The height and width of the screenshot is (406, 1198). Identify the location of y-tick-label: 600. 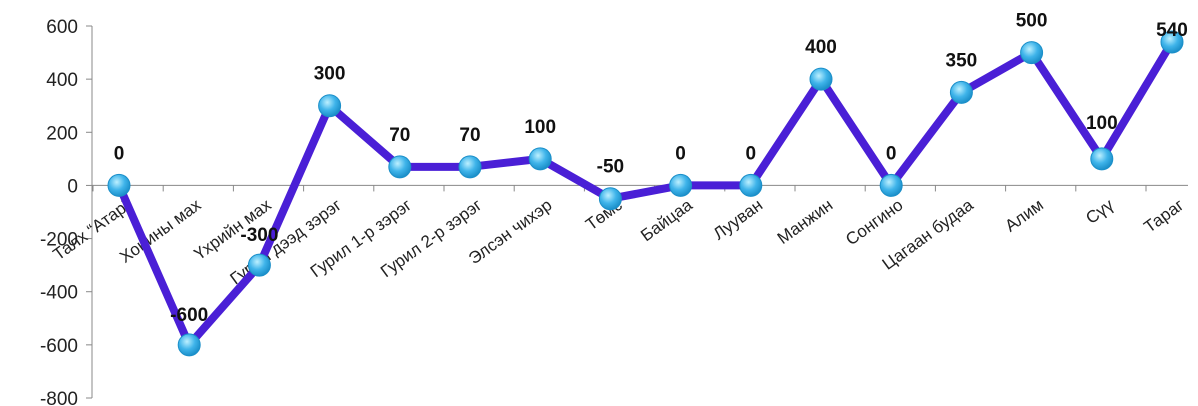
(62, 27).